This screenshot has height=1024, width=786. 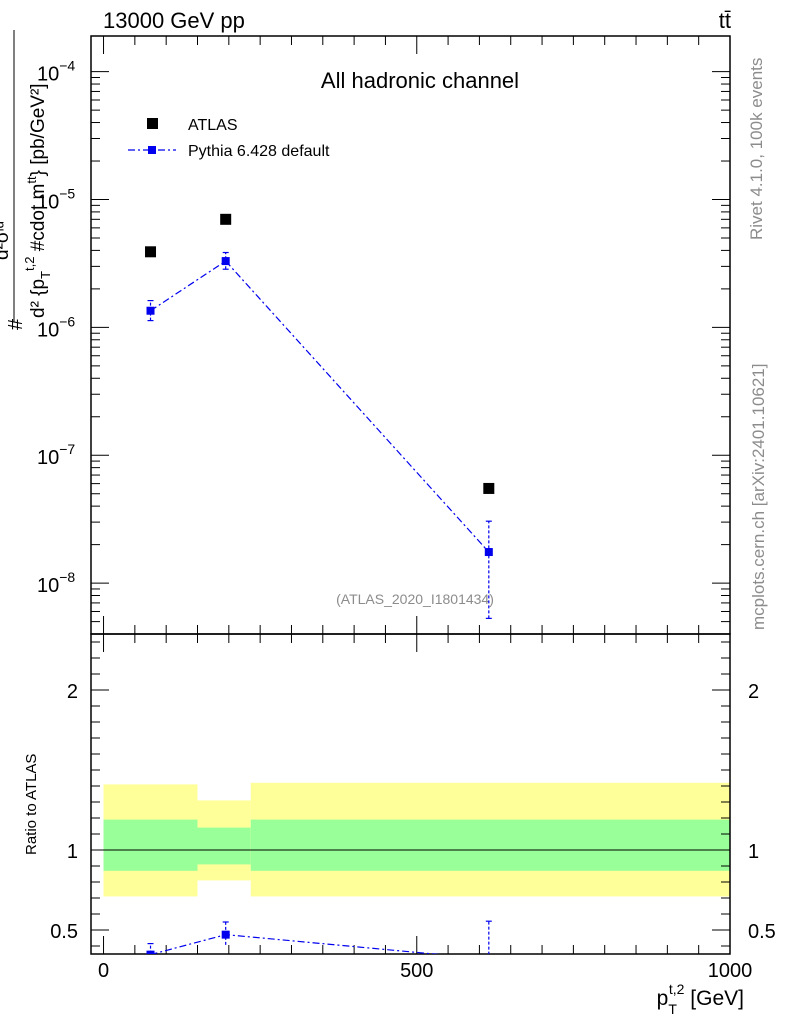 I want to click on legend-pythia-marker, so click(x=152, y=150).